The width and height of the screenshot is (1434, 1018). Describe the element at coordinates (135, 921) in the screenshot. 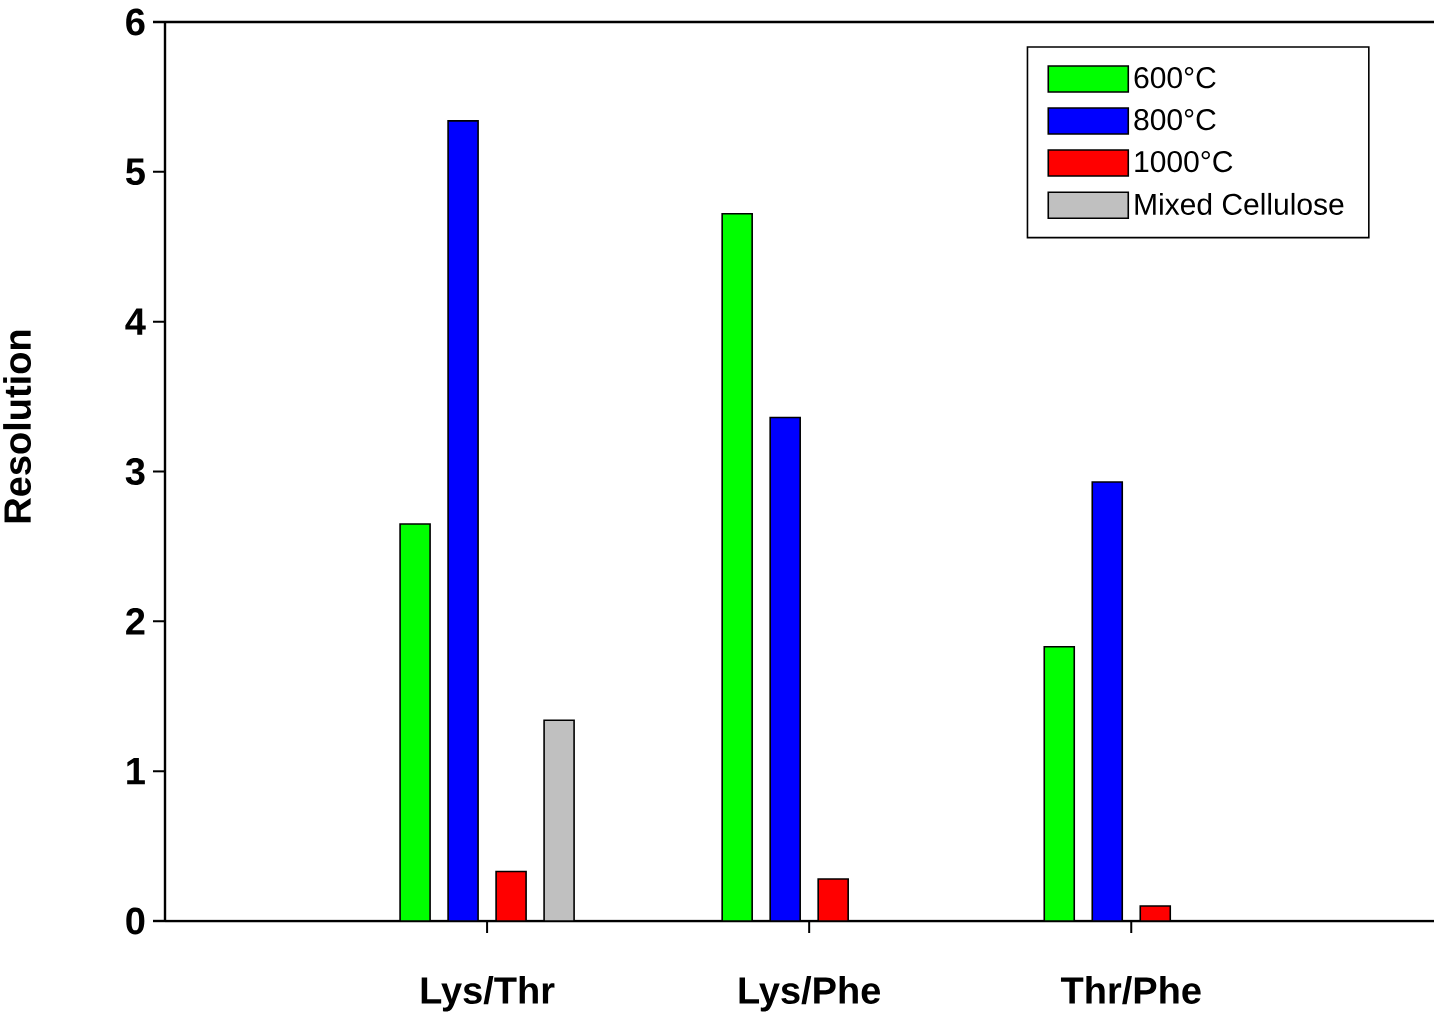

I see `y-tick-label: 0` at that location.